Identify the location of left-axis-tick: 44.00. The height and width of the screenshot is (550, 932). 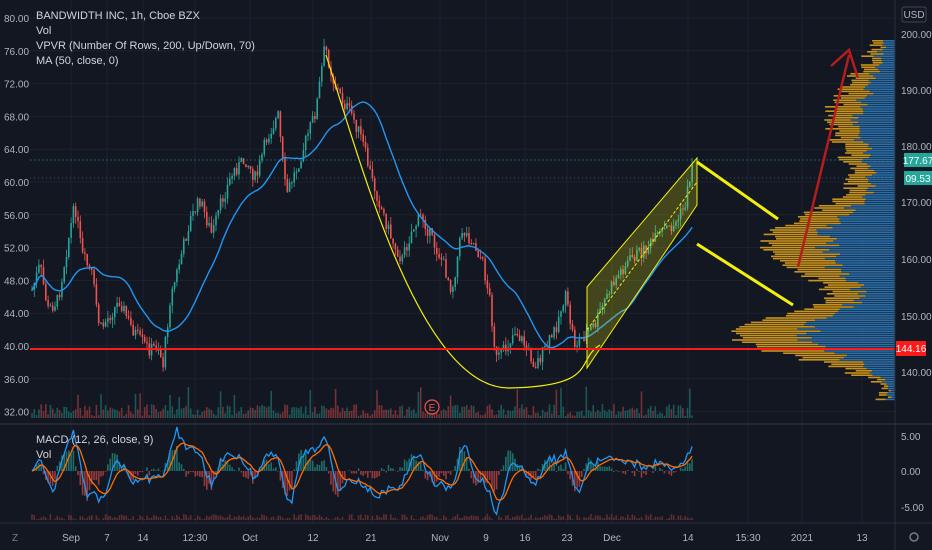
(16, 314).